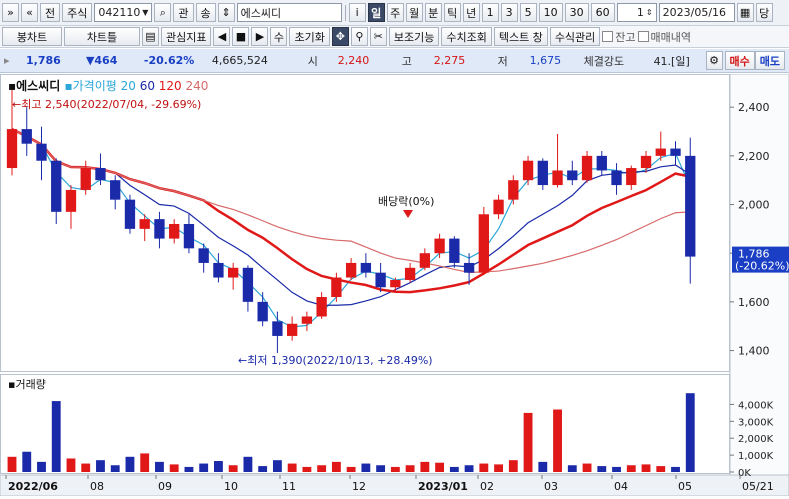 The image size is (789, 499). What do you see at coordinates (754, 254) in the screenshot?
I see `last-price-badge-price: 1,786` at bounding box center [754, 254].